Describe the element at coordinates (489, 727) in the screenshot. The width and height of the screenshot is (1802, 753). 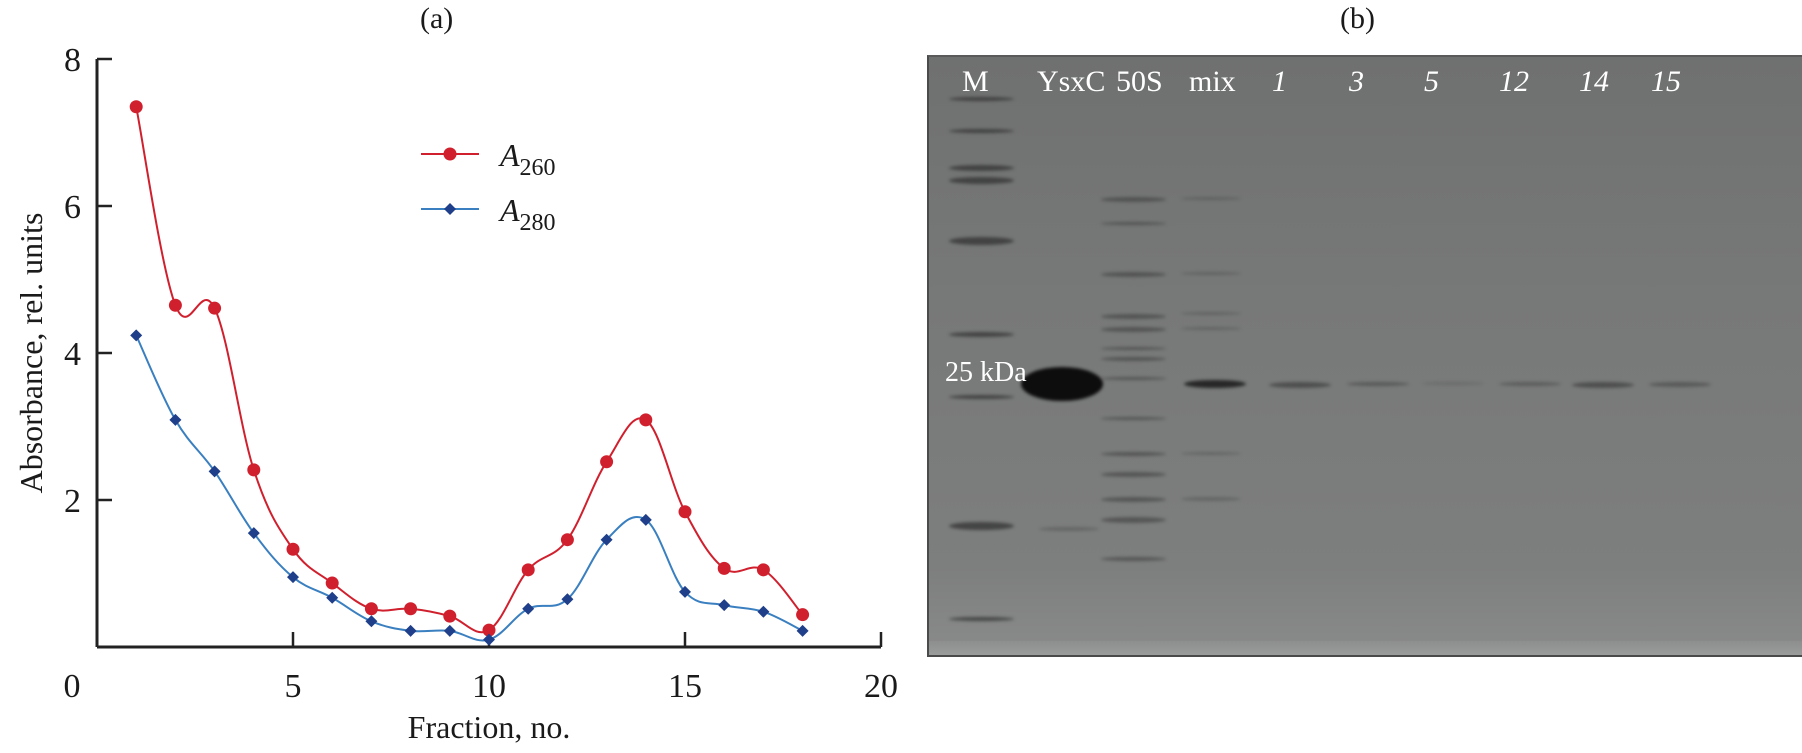
I see `x-axis-label: Fraction, no.` at that location.